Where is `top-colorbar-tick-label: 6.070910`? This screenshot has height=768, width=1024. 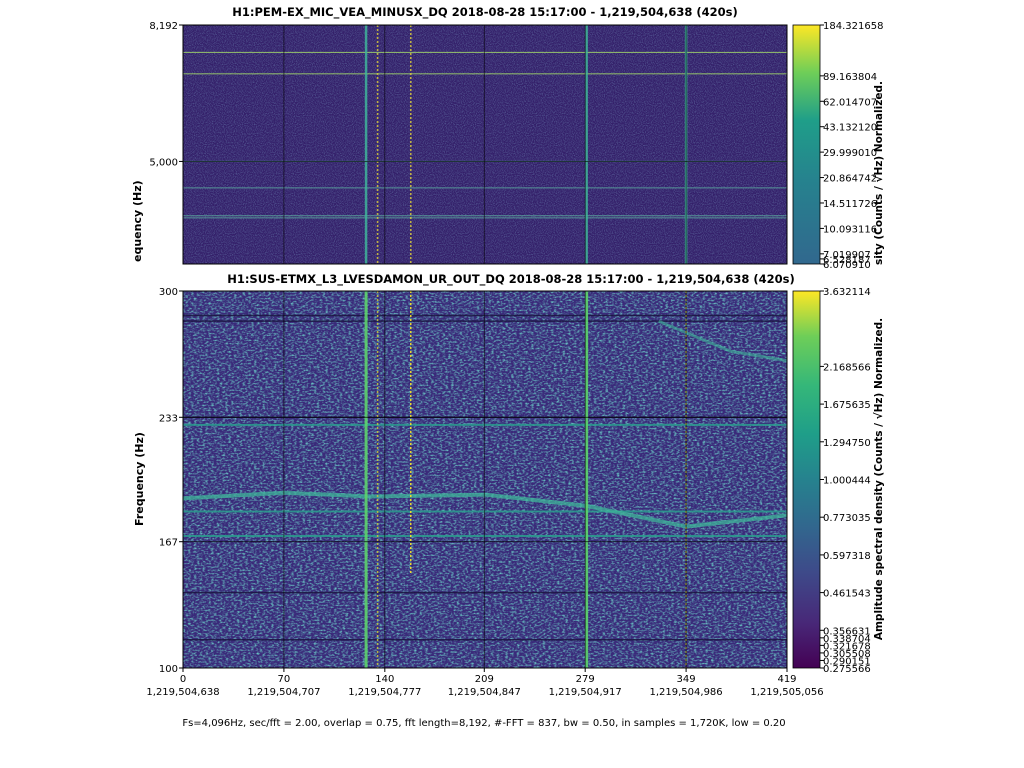
top-colorbar-tick-label: 6.070910 is located at coordinates (847, 265).